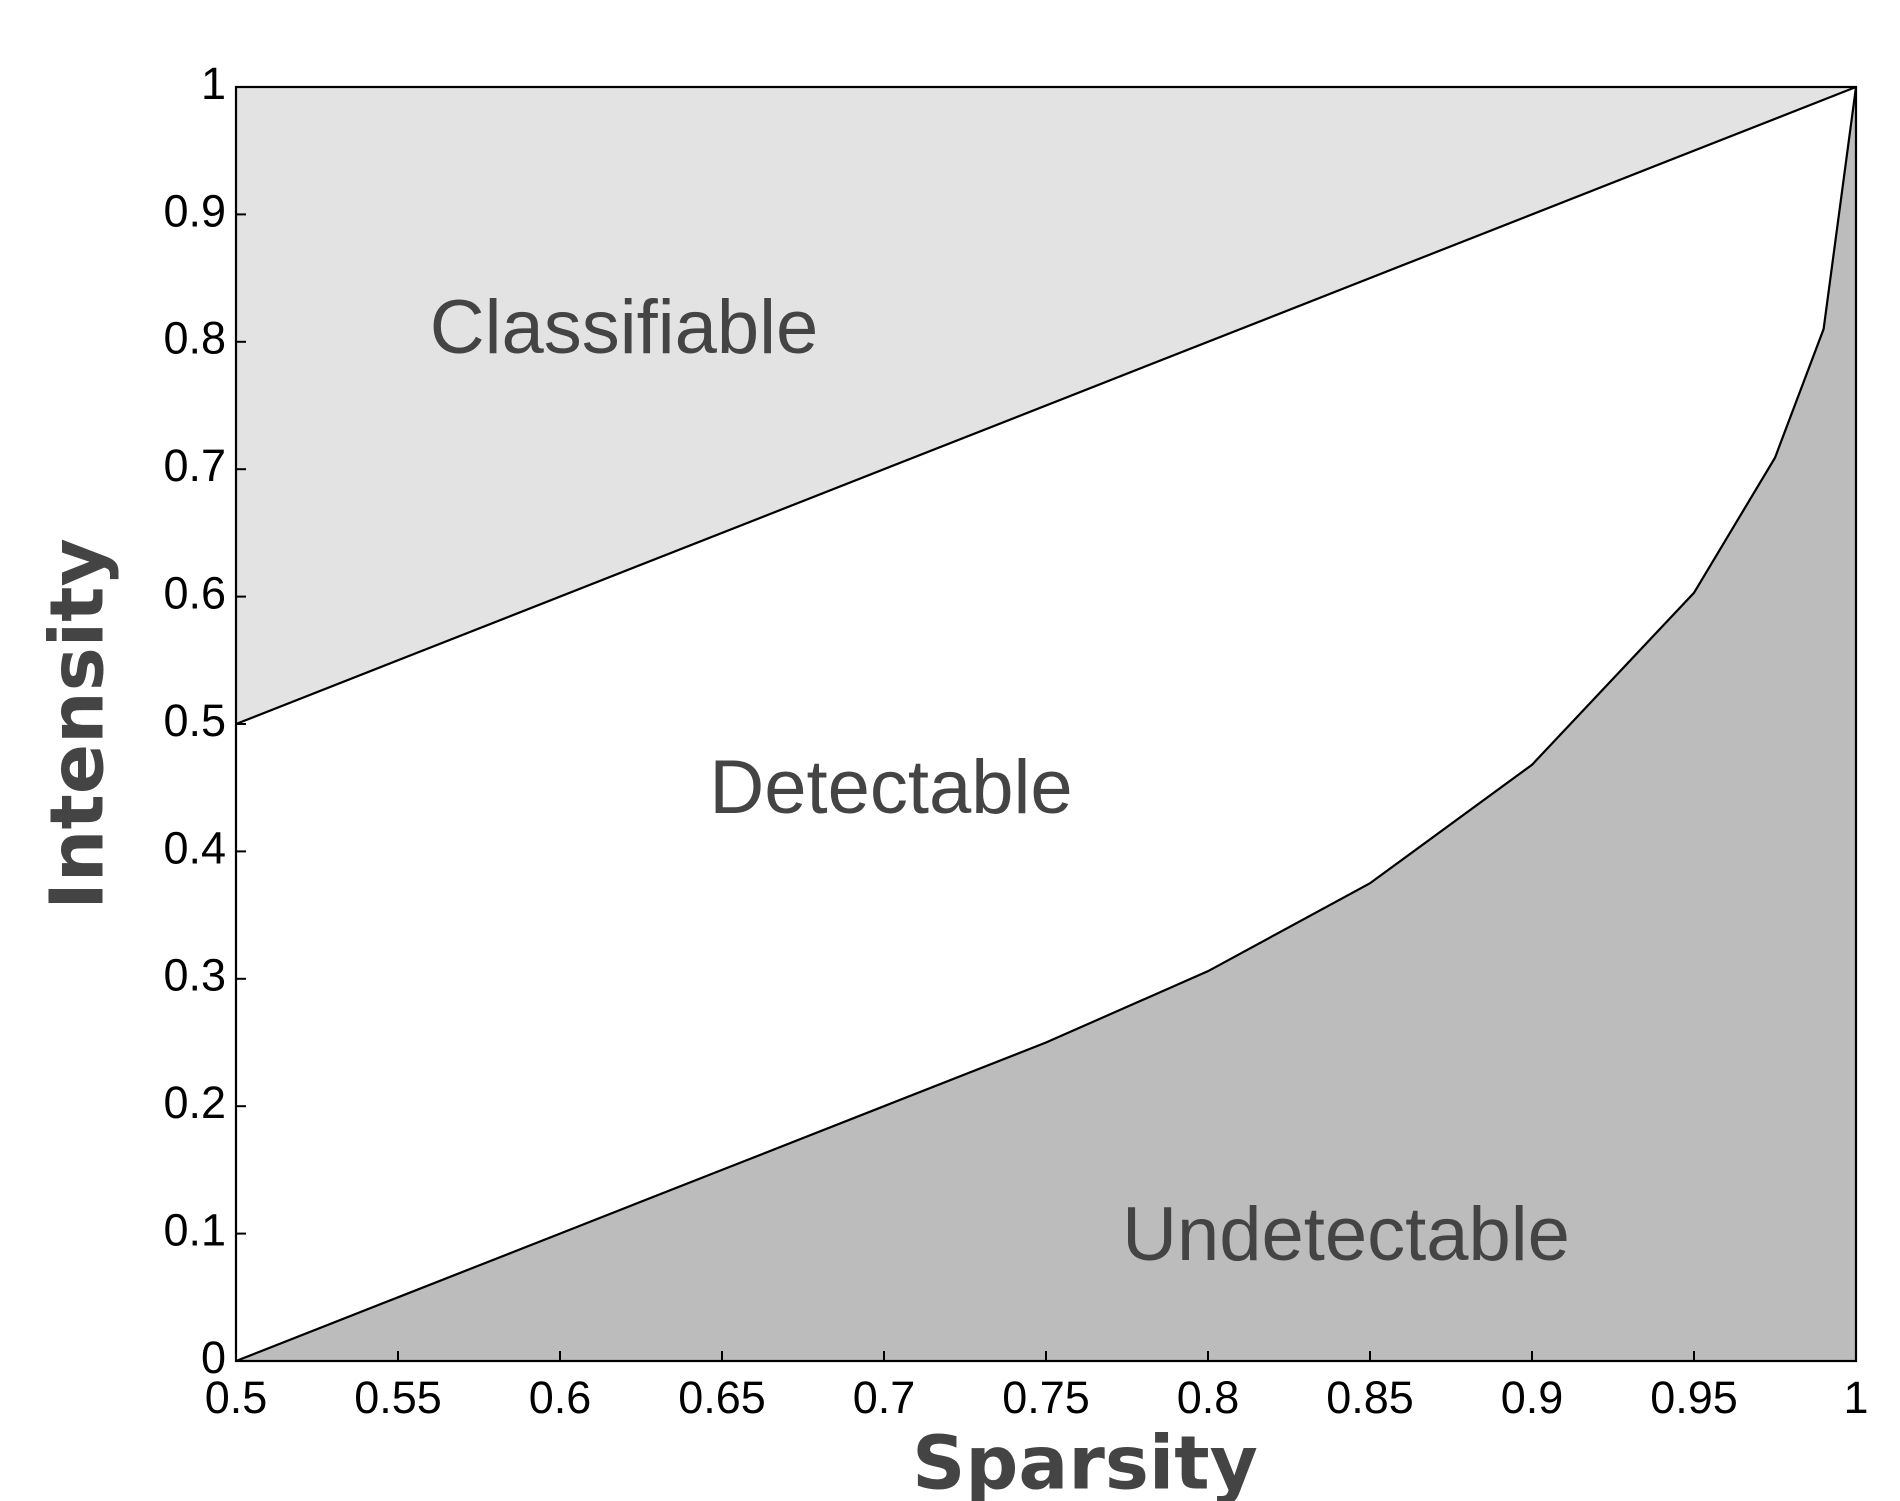  Describe the element at coordinates (194, 210) in the screenshot. I see `y-tick-label: 0.9` at that location.